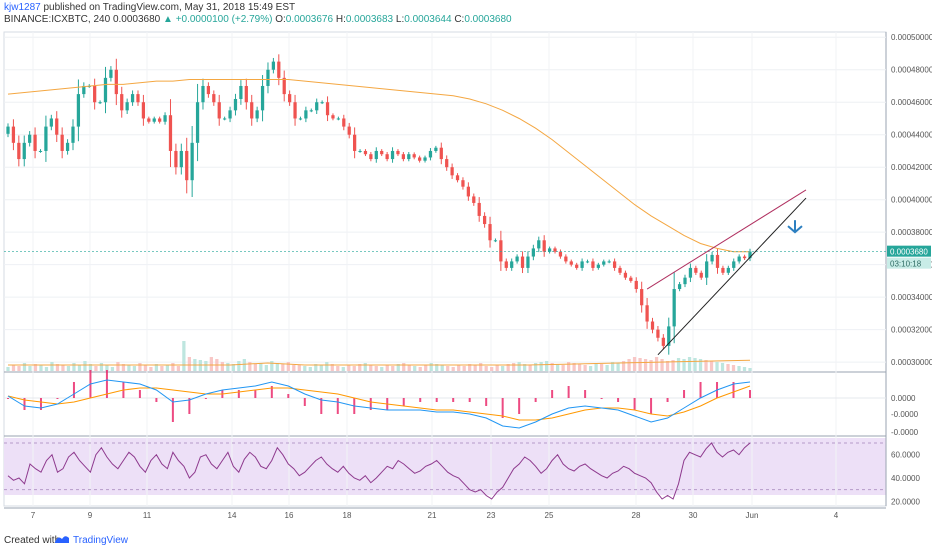  What do you see at coordinates (379, 403) in the screenshot?
I see `macd-signal-line` at bounding box center [379, 403].